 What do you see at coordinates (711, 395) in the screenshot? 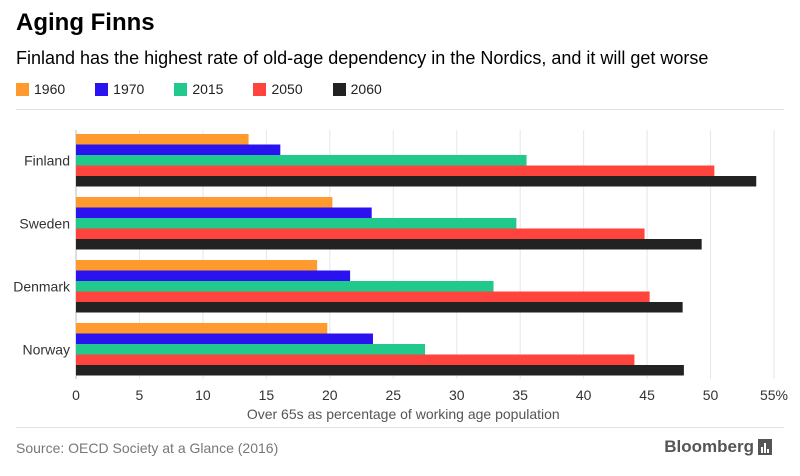
I see `x-tick-label: 50` at bounding box center [711, 395].